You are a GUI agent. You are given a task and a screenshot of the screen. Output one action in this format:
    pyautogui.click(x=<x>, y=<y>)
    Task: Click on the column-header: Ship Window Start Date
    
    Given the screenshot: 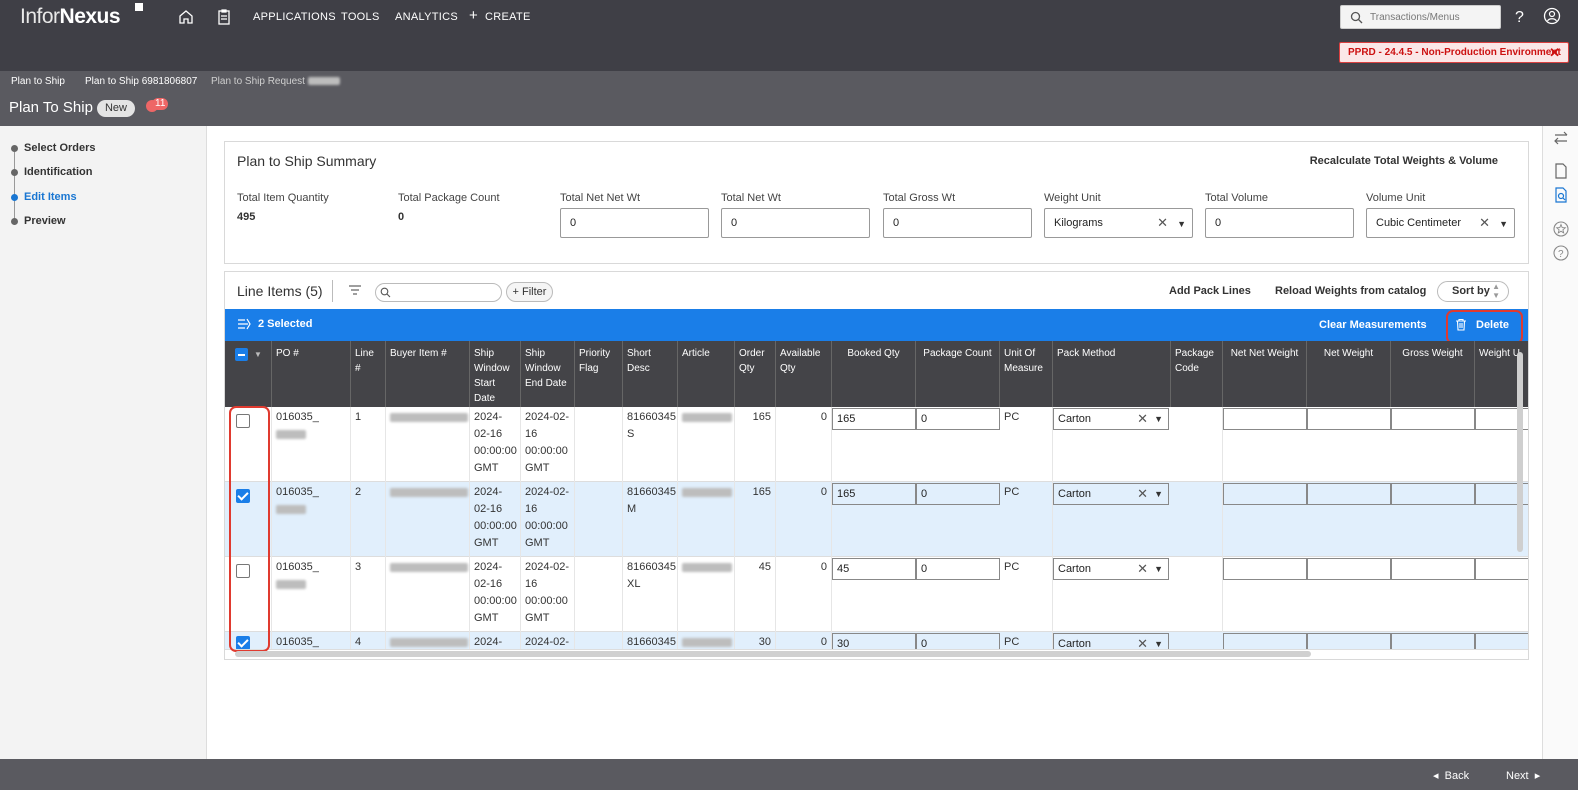 What is the action you would take?
    pyautogui.click(x=495, y=374)
    